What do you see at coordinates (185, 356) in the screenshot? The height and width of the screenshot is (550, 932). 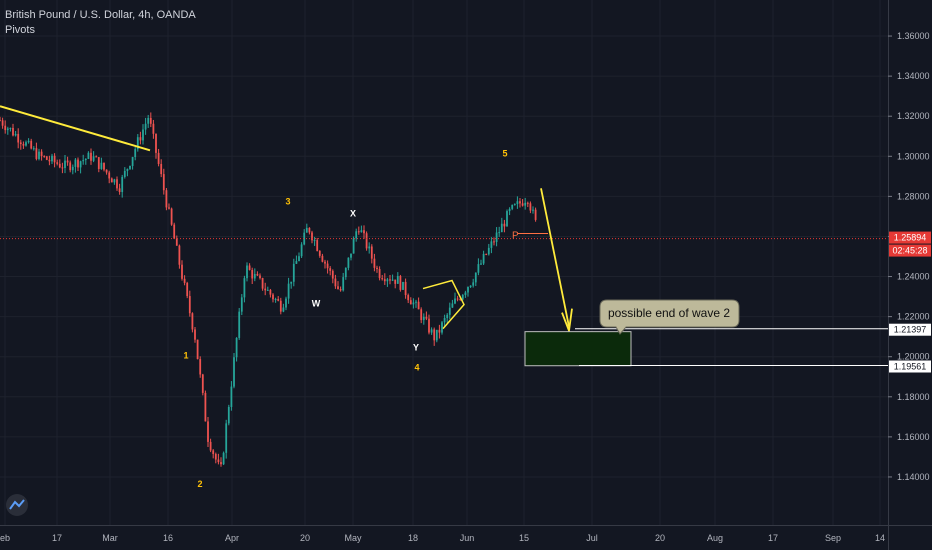 I see `wave-label: 1` at bounding box center [185, 356].